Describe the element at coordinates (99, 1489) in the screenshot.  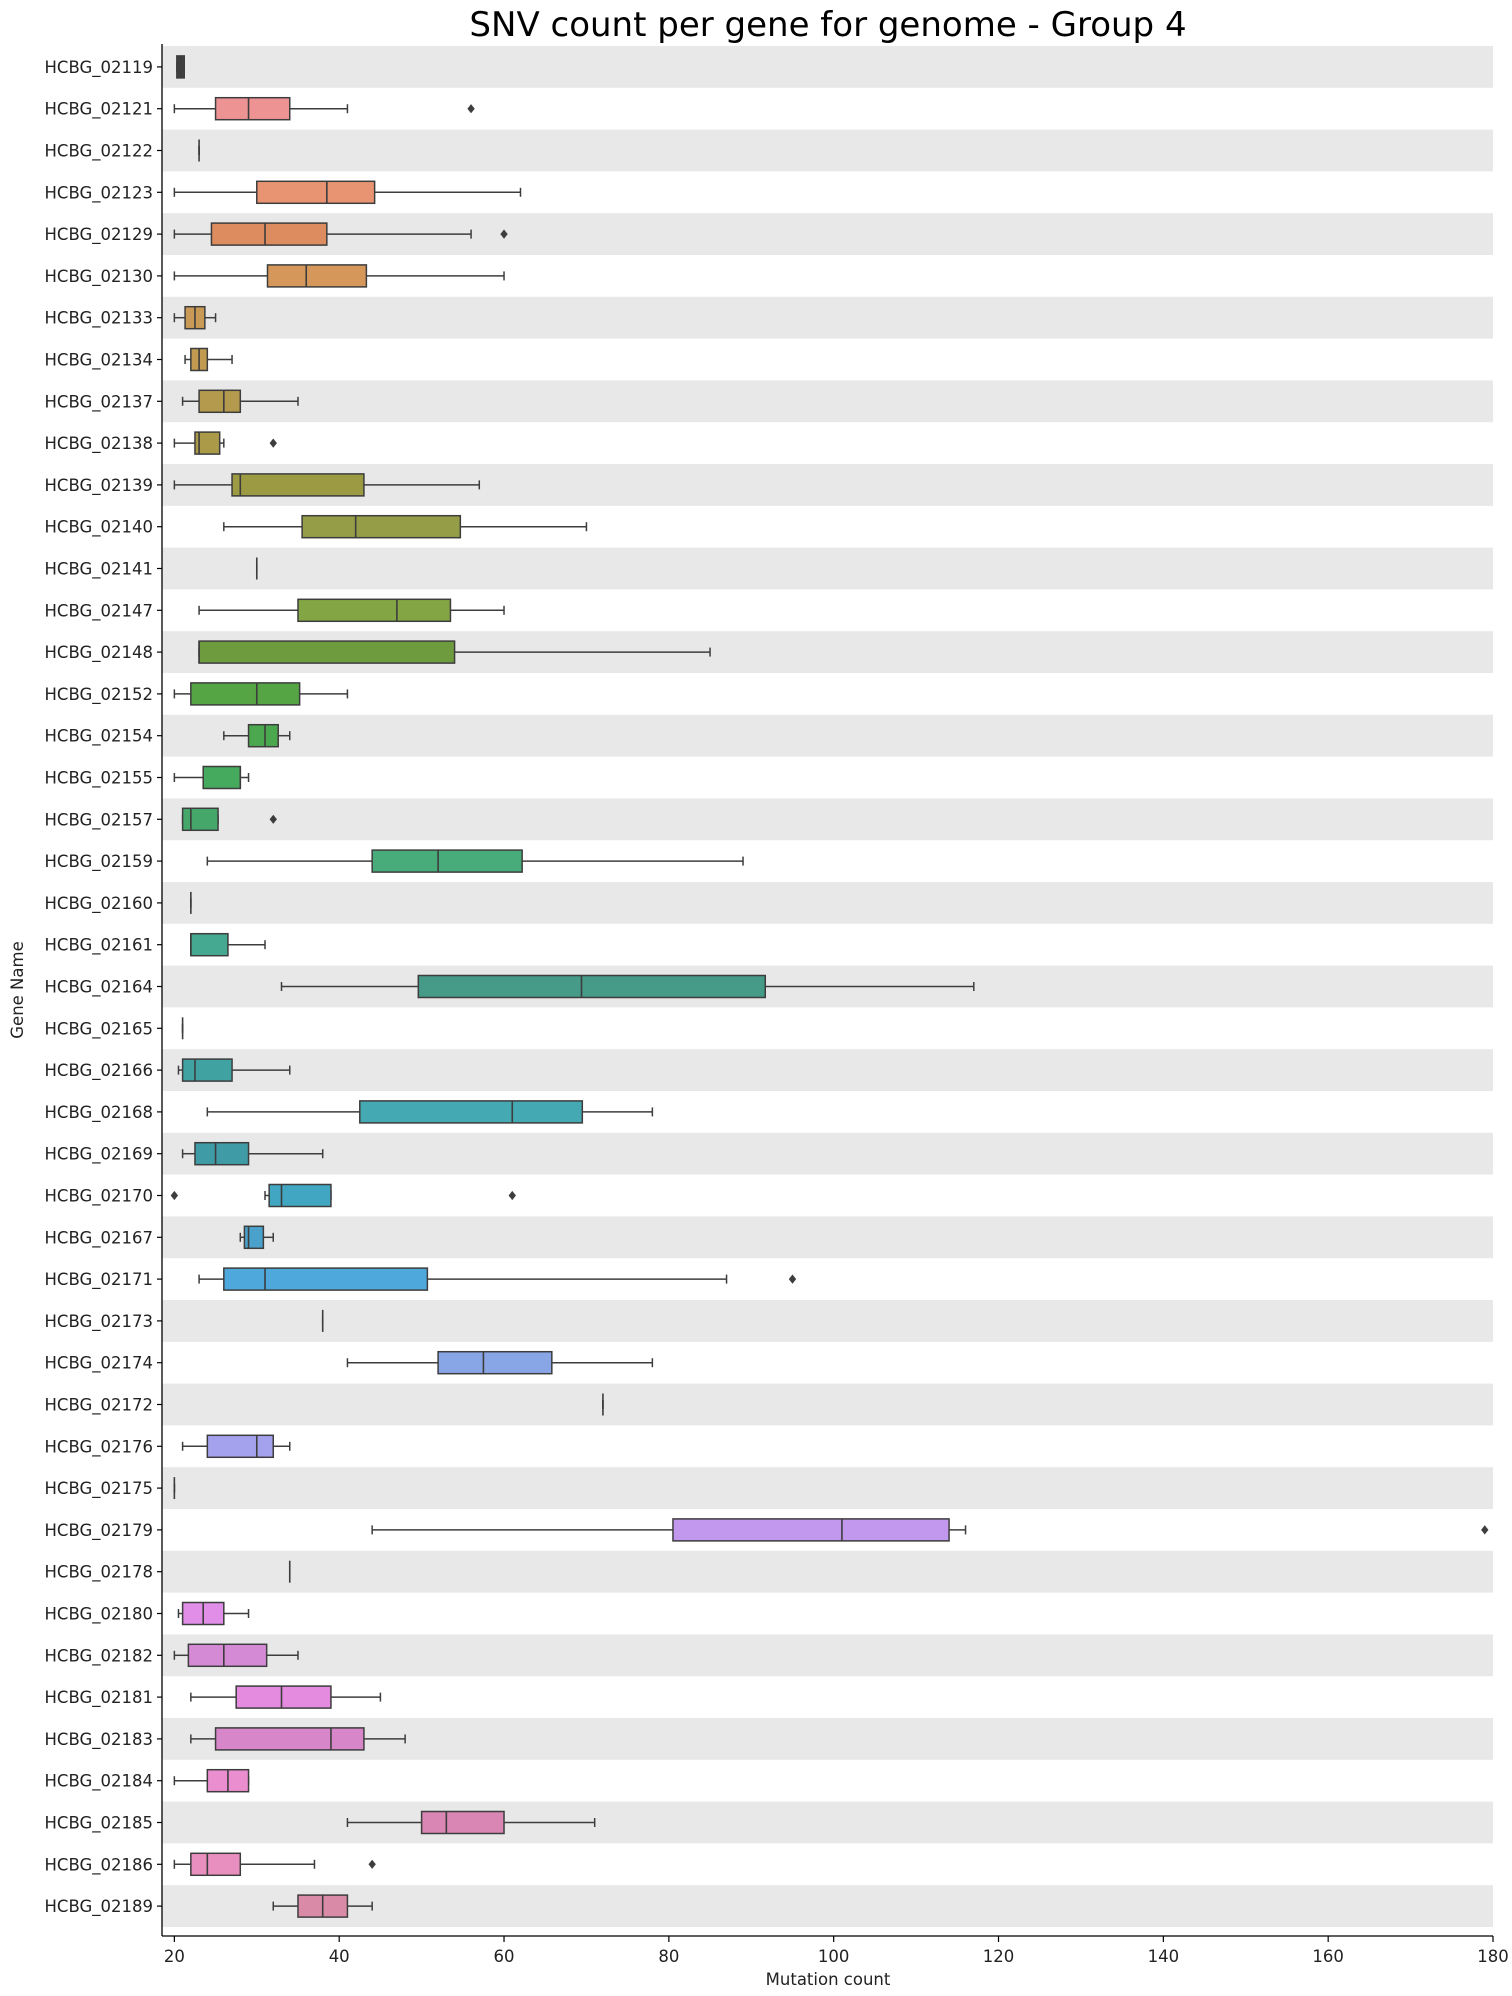
I see `y-tick-label: HCBG_02175` at that location.